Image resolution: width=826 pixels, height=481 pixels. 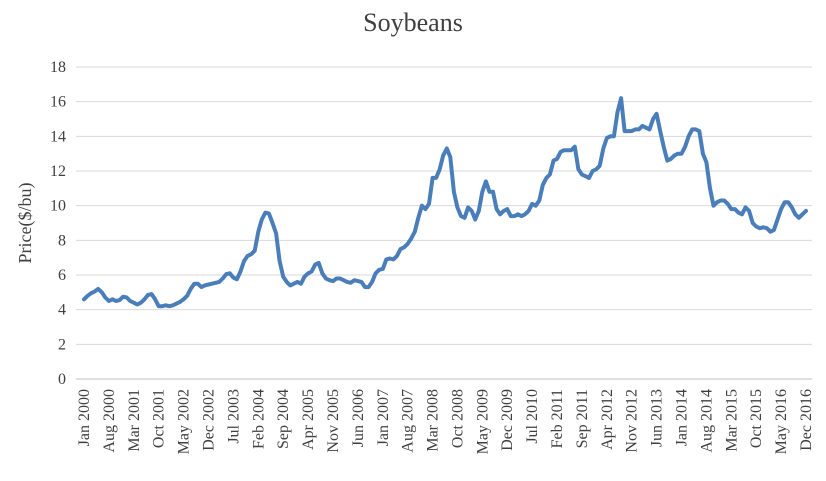 I want to click on y-tick-label: 6, so click(x=62, y=275).